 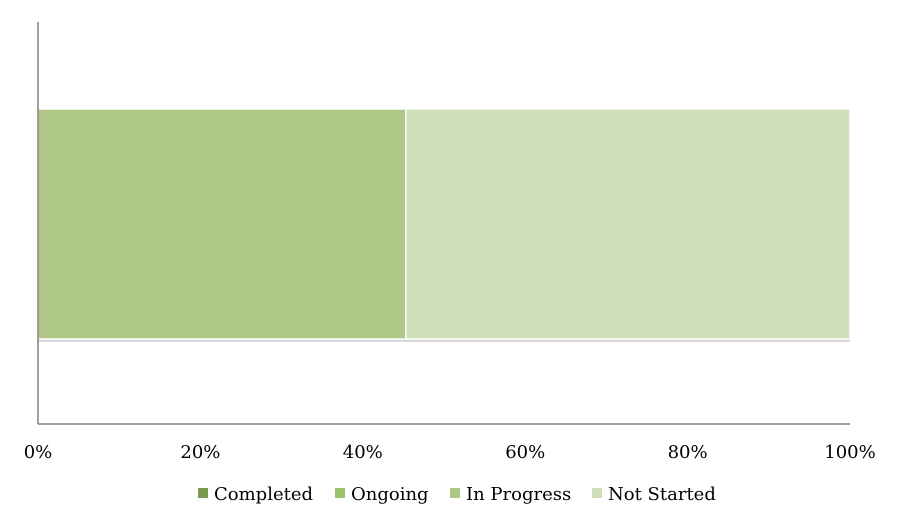 I want to click on x-tick-label: 0%, so click(x=38, y=452).